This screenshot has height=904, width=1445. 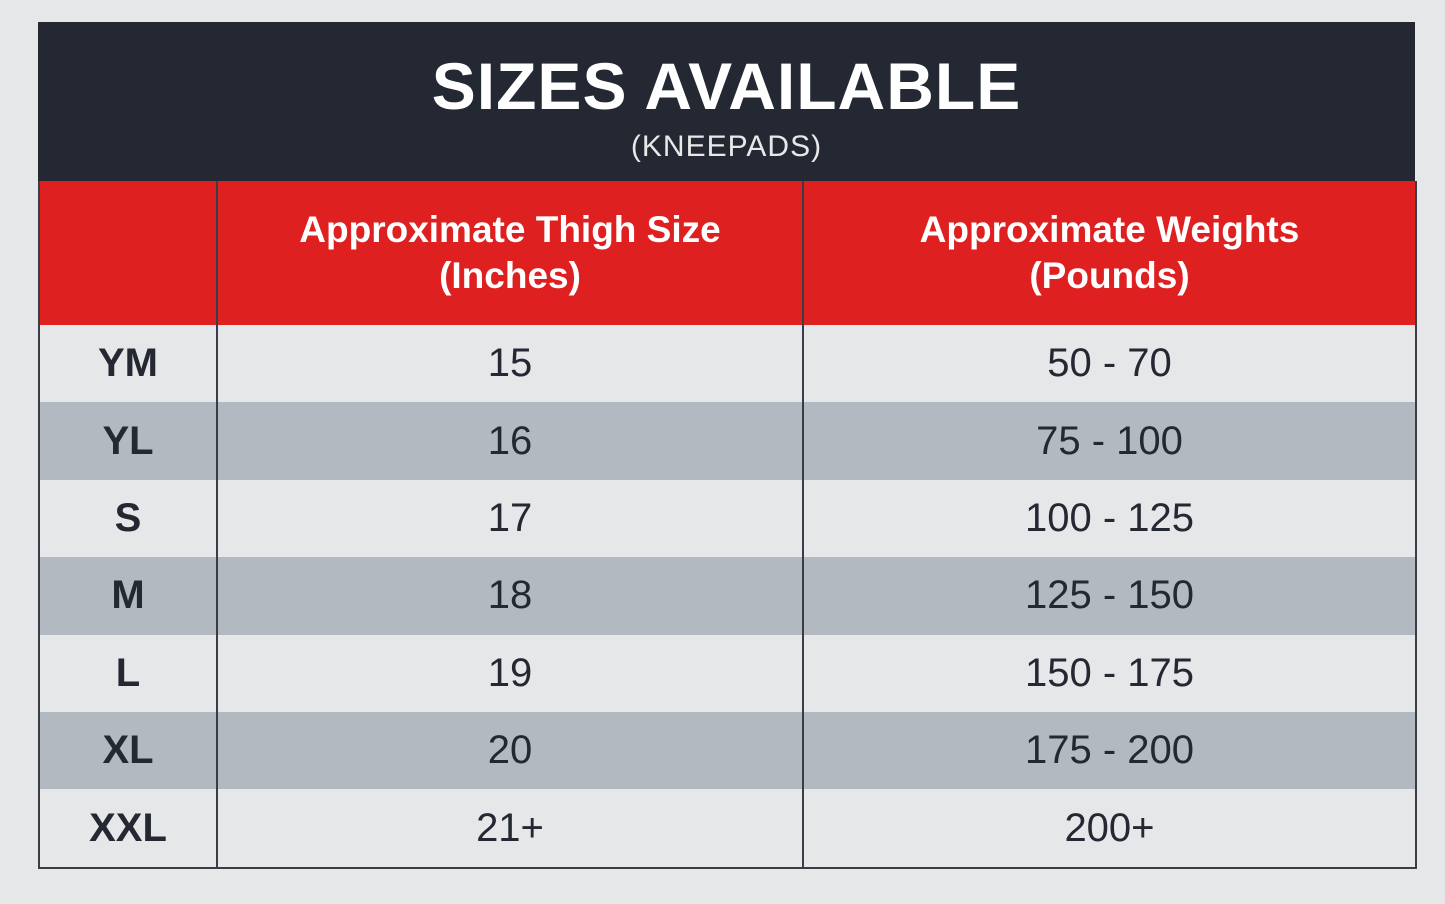 What do you see at coordinates (726, 86) in the screenshot?
I see `page-title: SIZES AVAILABLE` at bounding box center [726, 86].